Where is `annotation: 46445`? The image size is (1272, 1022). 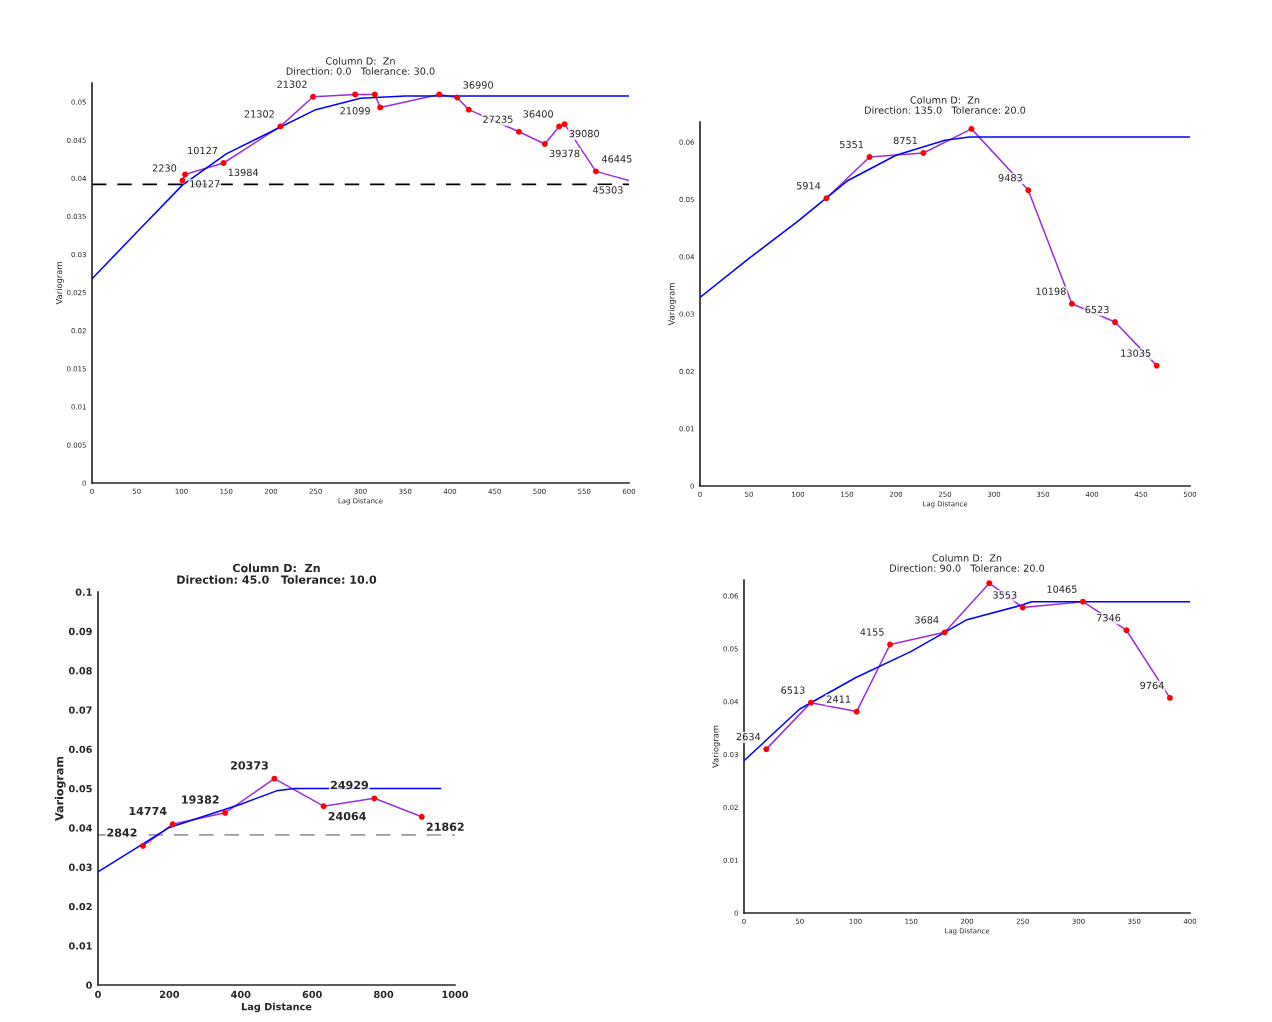 annotation: 46445 is located at coordinates (616, 159).